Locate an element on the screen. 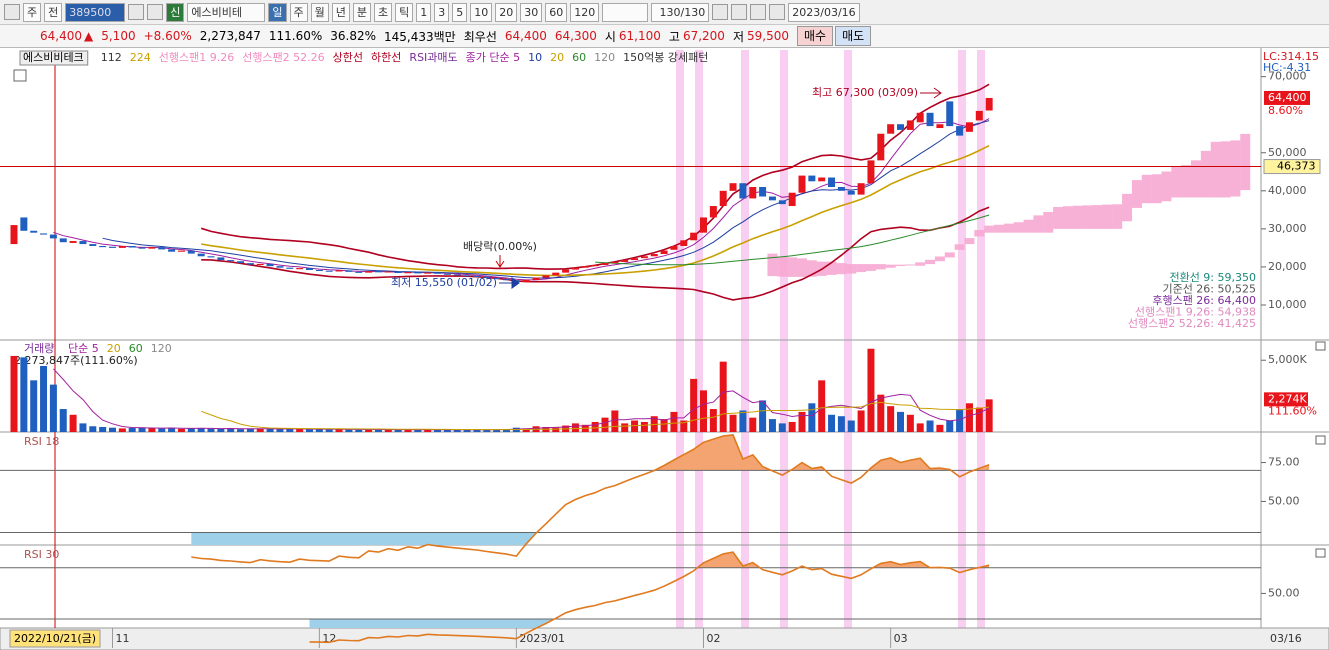 The width and height of the screenshot is (1329, 650). period-button: 월 is located at coordinates (319, 12).